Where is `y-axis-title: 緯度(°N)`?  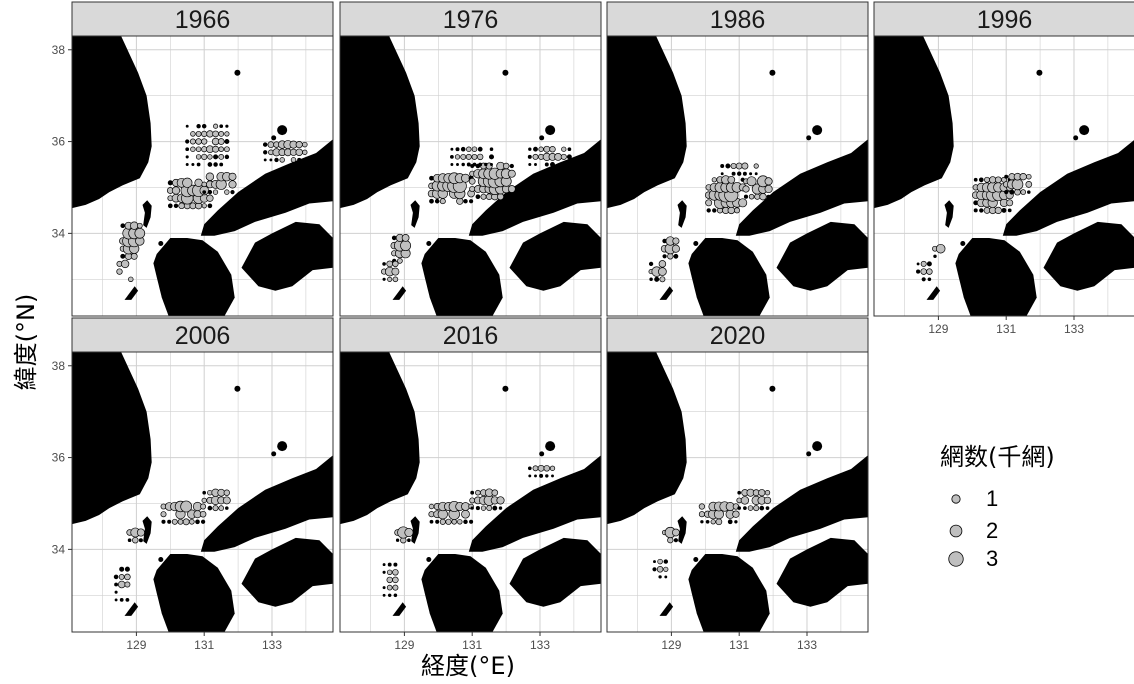
y-axis-title: 緯度(°N) is located at coordinates (26, 342).